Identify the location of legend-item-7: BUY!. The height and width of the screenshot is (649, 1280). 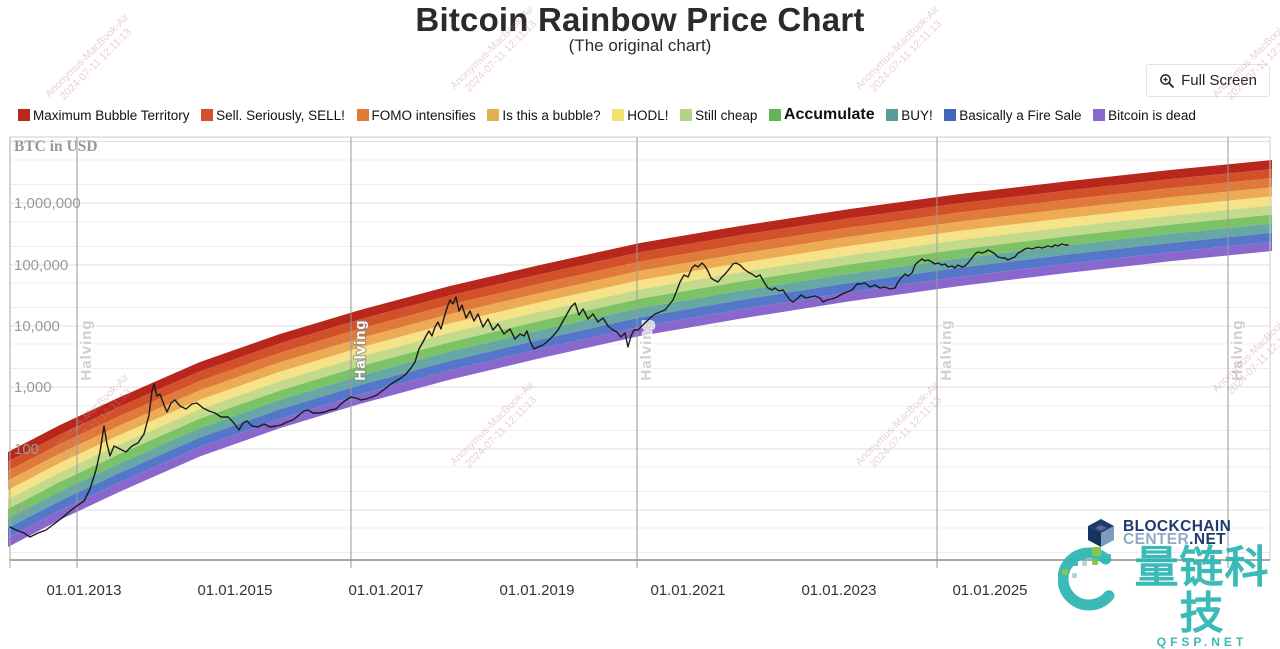
(909, 115).